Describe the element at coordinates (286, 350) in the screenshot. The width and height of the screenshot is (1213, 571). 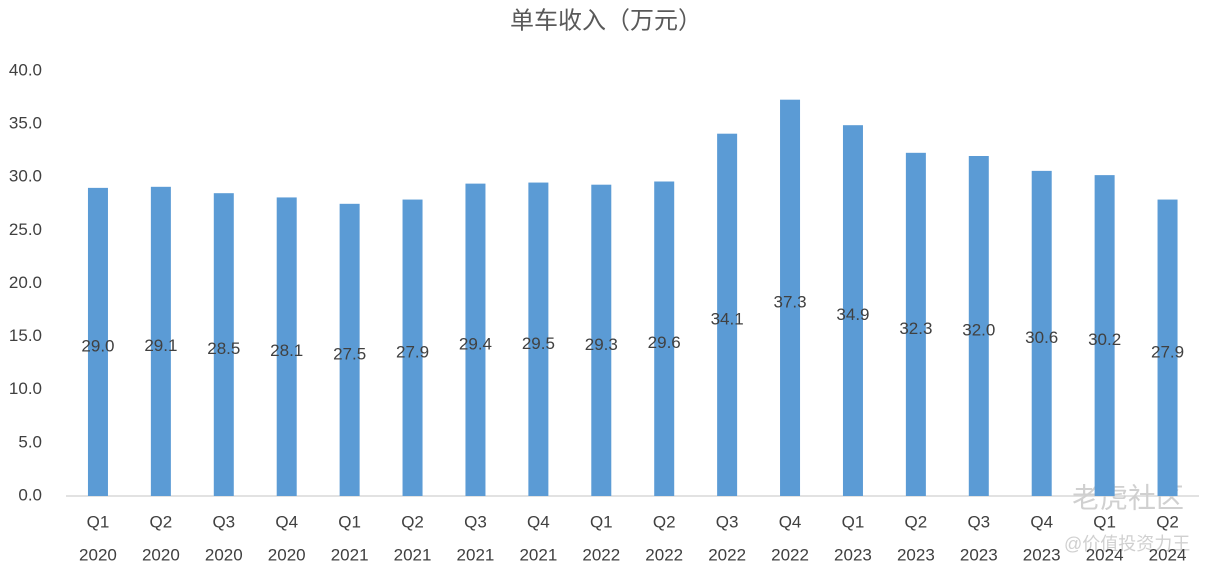
I see `value-label: 28.1` at that location.